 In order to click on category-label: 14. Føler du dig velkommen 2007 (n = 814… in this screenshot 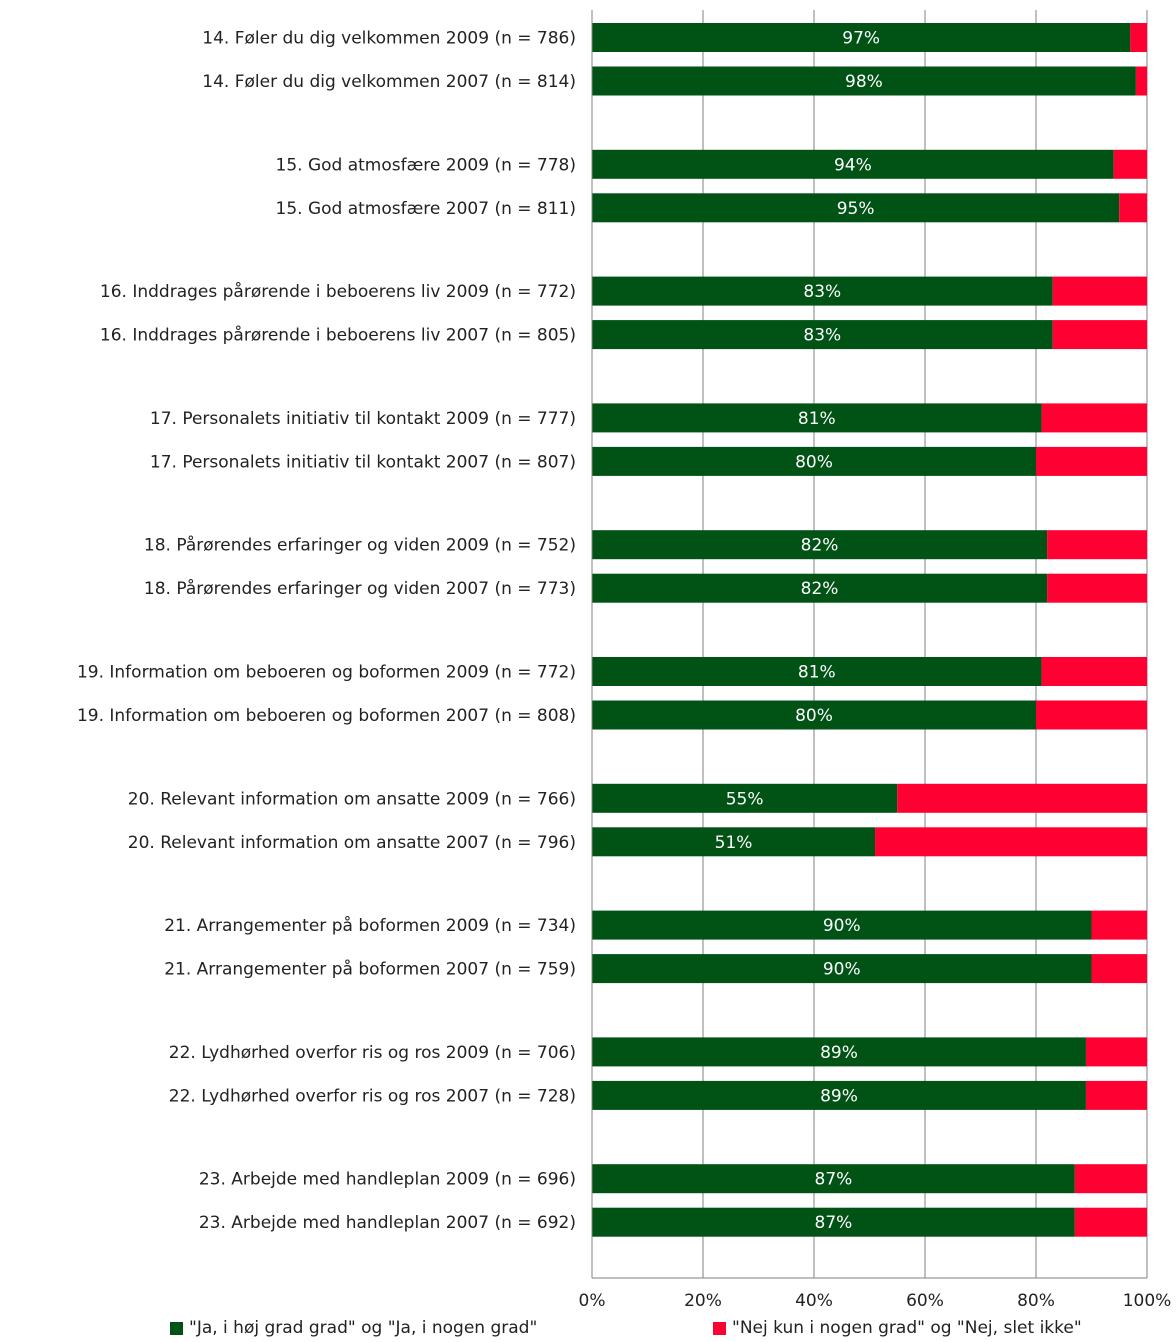, I will do `click(389, 82)`.